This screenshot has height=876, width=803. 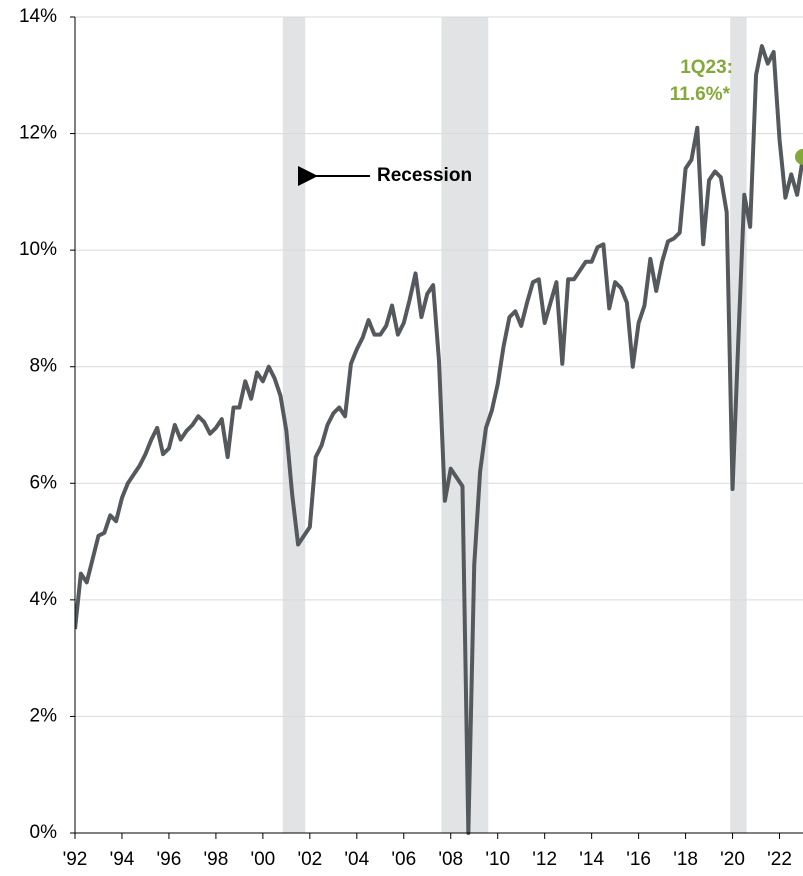 What do you see at coordinates (638, 859) in the screenshot?
I see `x-tick-label: '16` at bounding box center [638, 859].